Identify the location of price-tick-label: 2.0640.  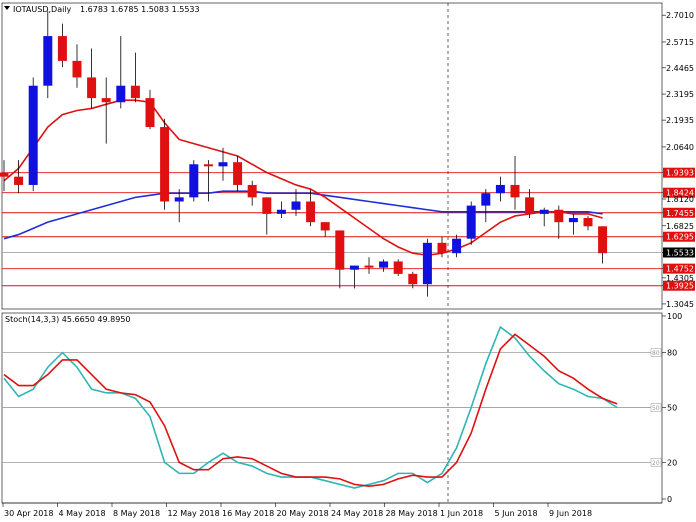
(680, 147).